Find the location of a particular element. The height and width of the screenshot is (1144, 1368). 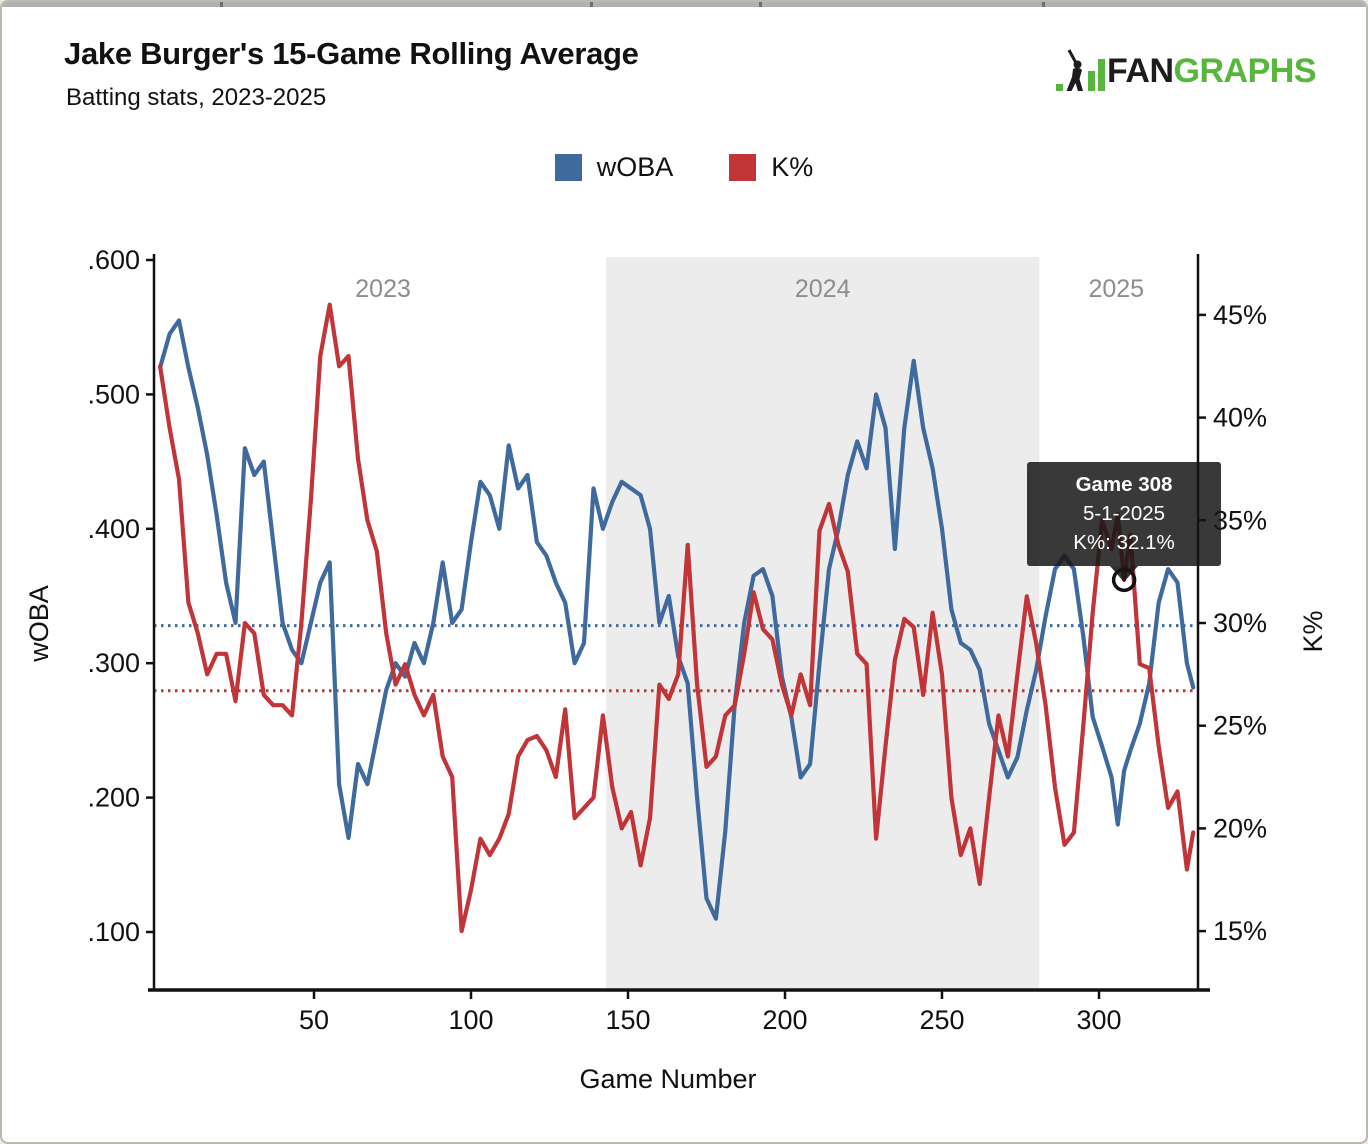

hover-tooltip: Game 308 5-1-2025 K%: 32.1% is located at coordinates (1124, 522).